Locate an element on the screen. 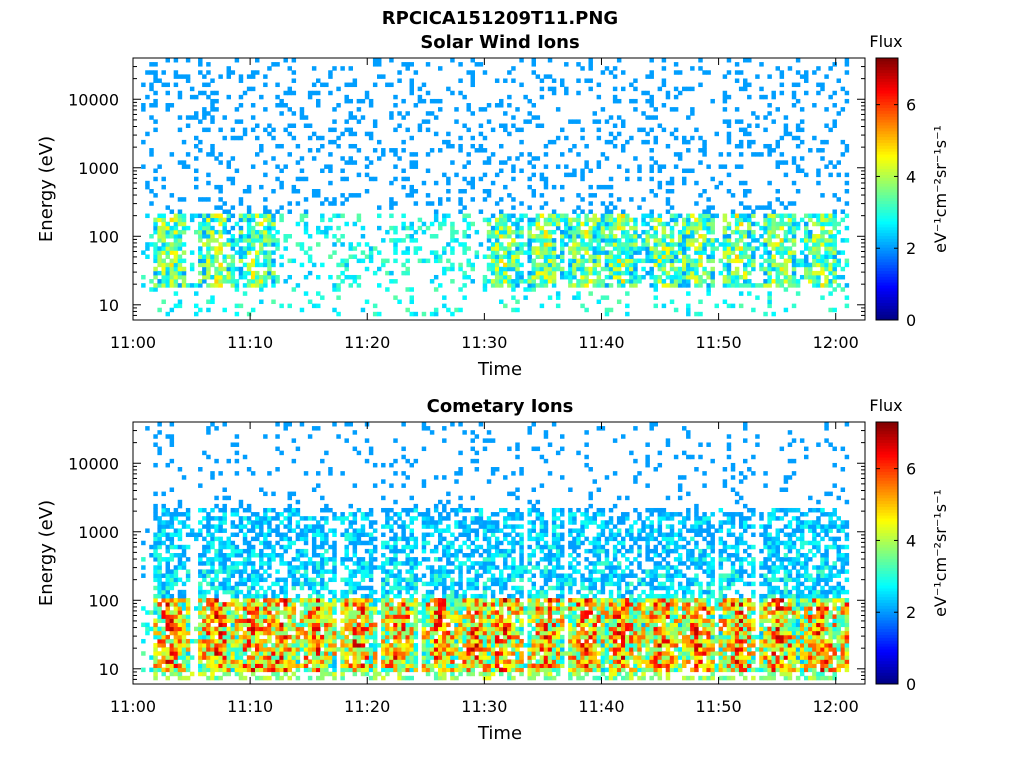 This screenshot has height=772, width=1024. panel-title: Cometary Ions is located at coordinates (500, 406).